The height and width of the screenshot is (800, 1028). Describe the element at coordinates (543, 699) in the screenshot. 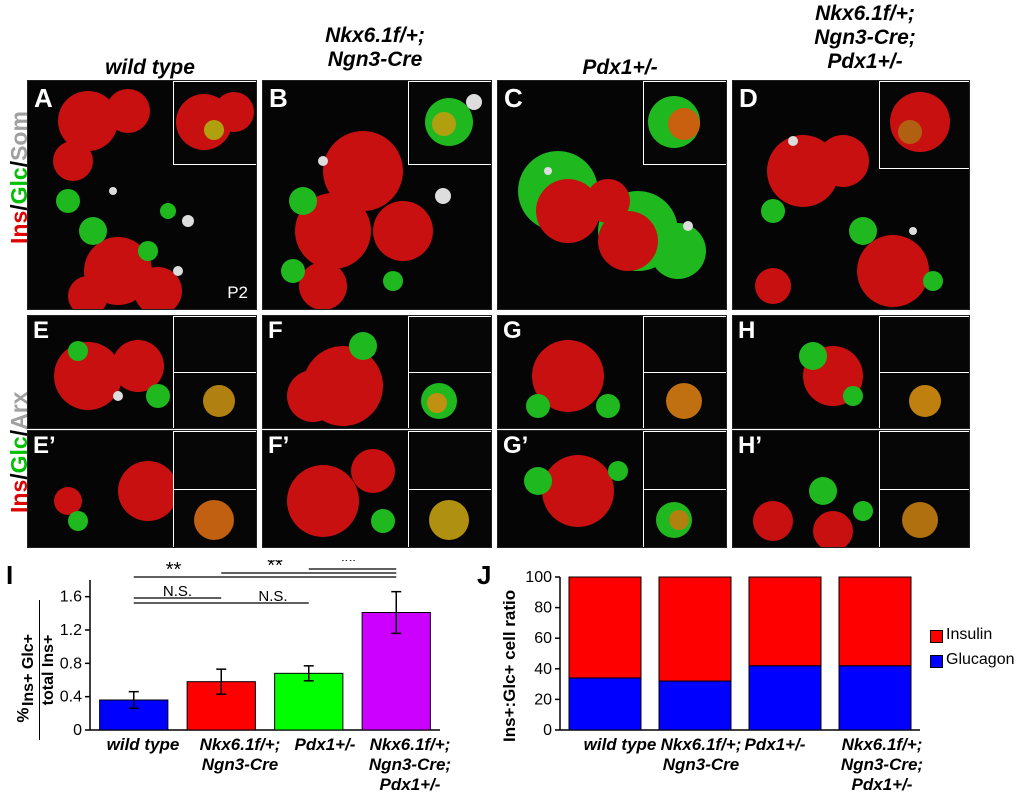

I see `y-tick-label: 20` at that location.